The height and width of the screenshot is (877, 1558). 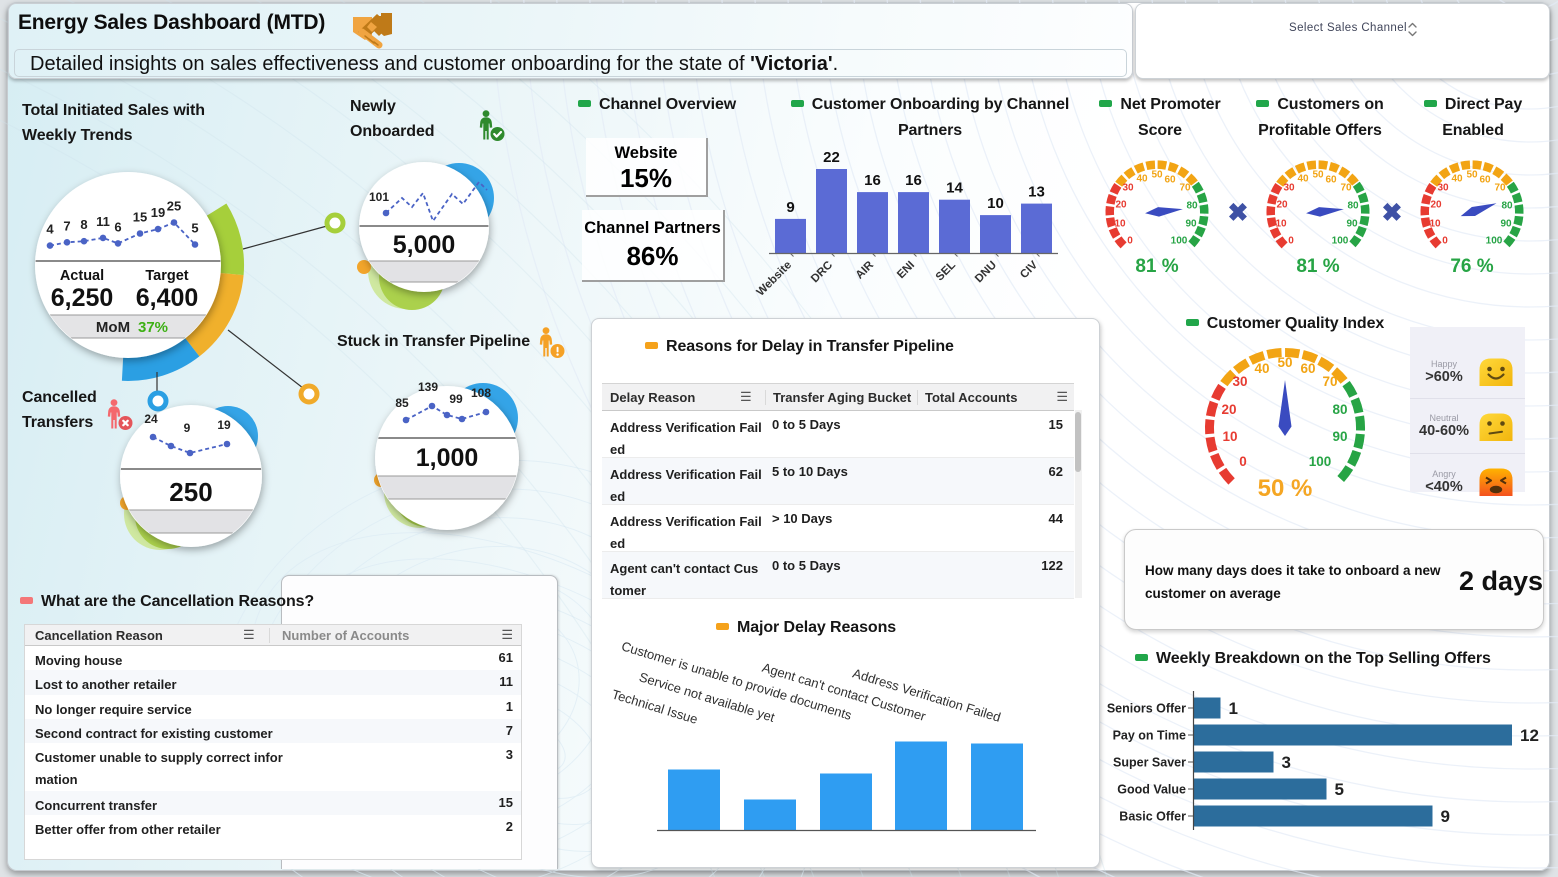 I want to click on svg-text: 15, so click(x=140, y=217).